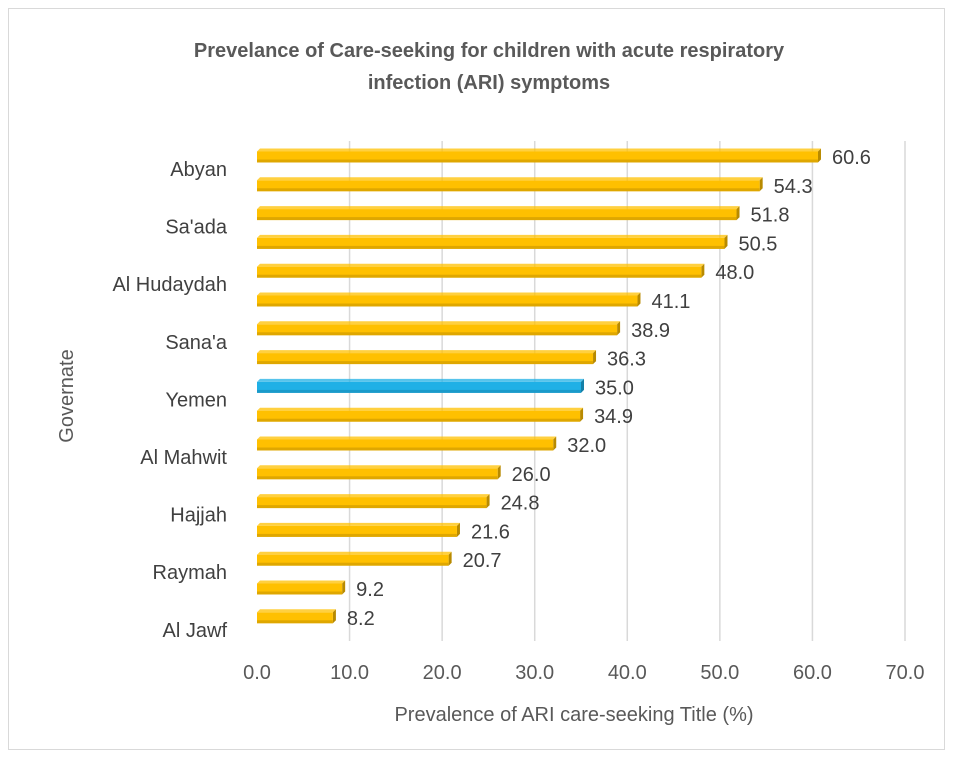 The width and height of the screenshot is (953, 758). Describe the element at coordinates (370, 590) in the screenshot. I see `value-label: 9.2` at that location.